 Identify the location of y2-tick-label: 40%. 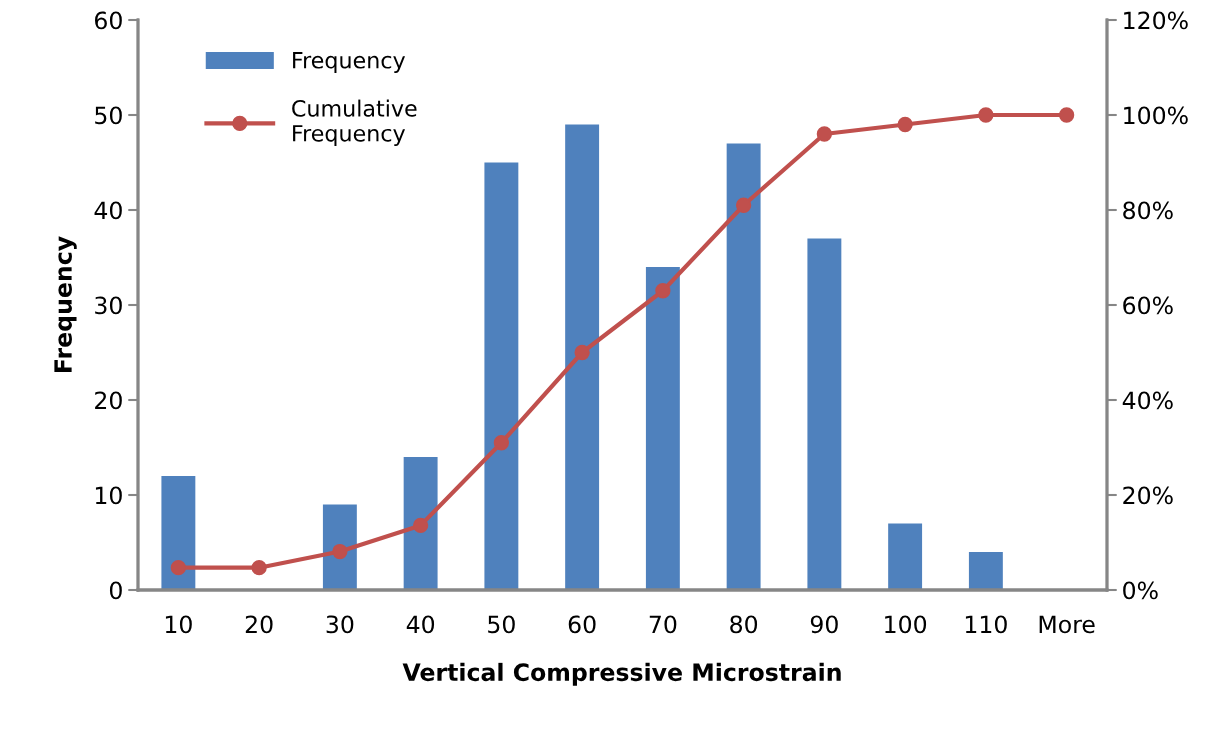
(1147, 400).